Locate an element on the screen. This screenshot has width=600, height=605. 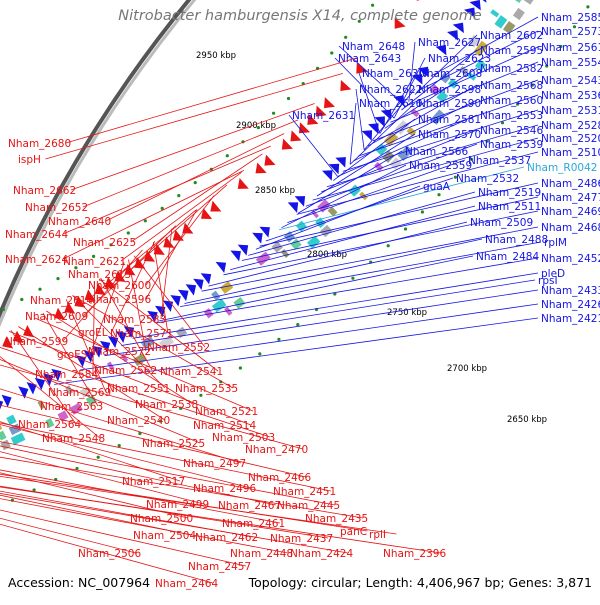
forward-gene-label: Nham_2433 is located at coordinates (570, 291).